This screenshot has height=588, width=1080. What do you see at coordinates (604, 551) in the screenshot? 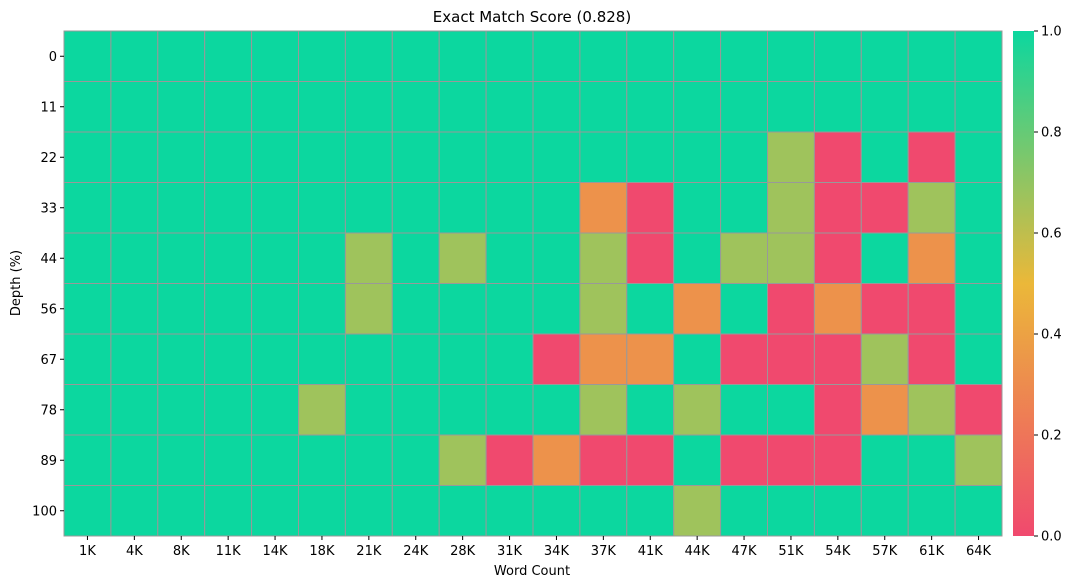
I see `x-tick-label: 37K` at bounding box center [604, 551].